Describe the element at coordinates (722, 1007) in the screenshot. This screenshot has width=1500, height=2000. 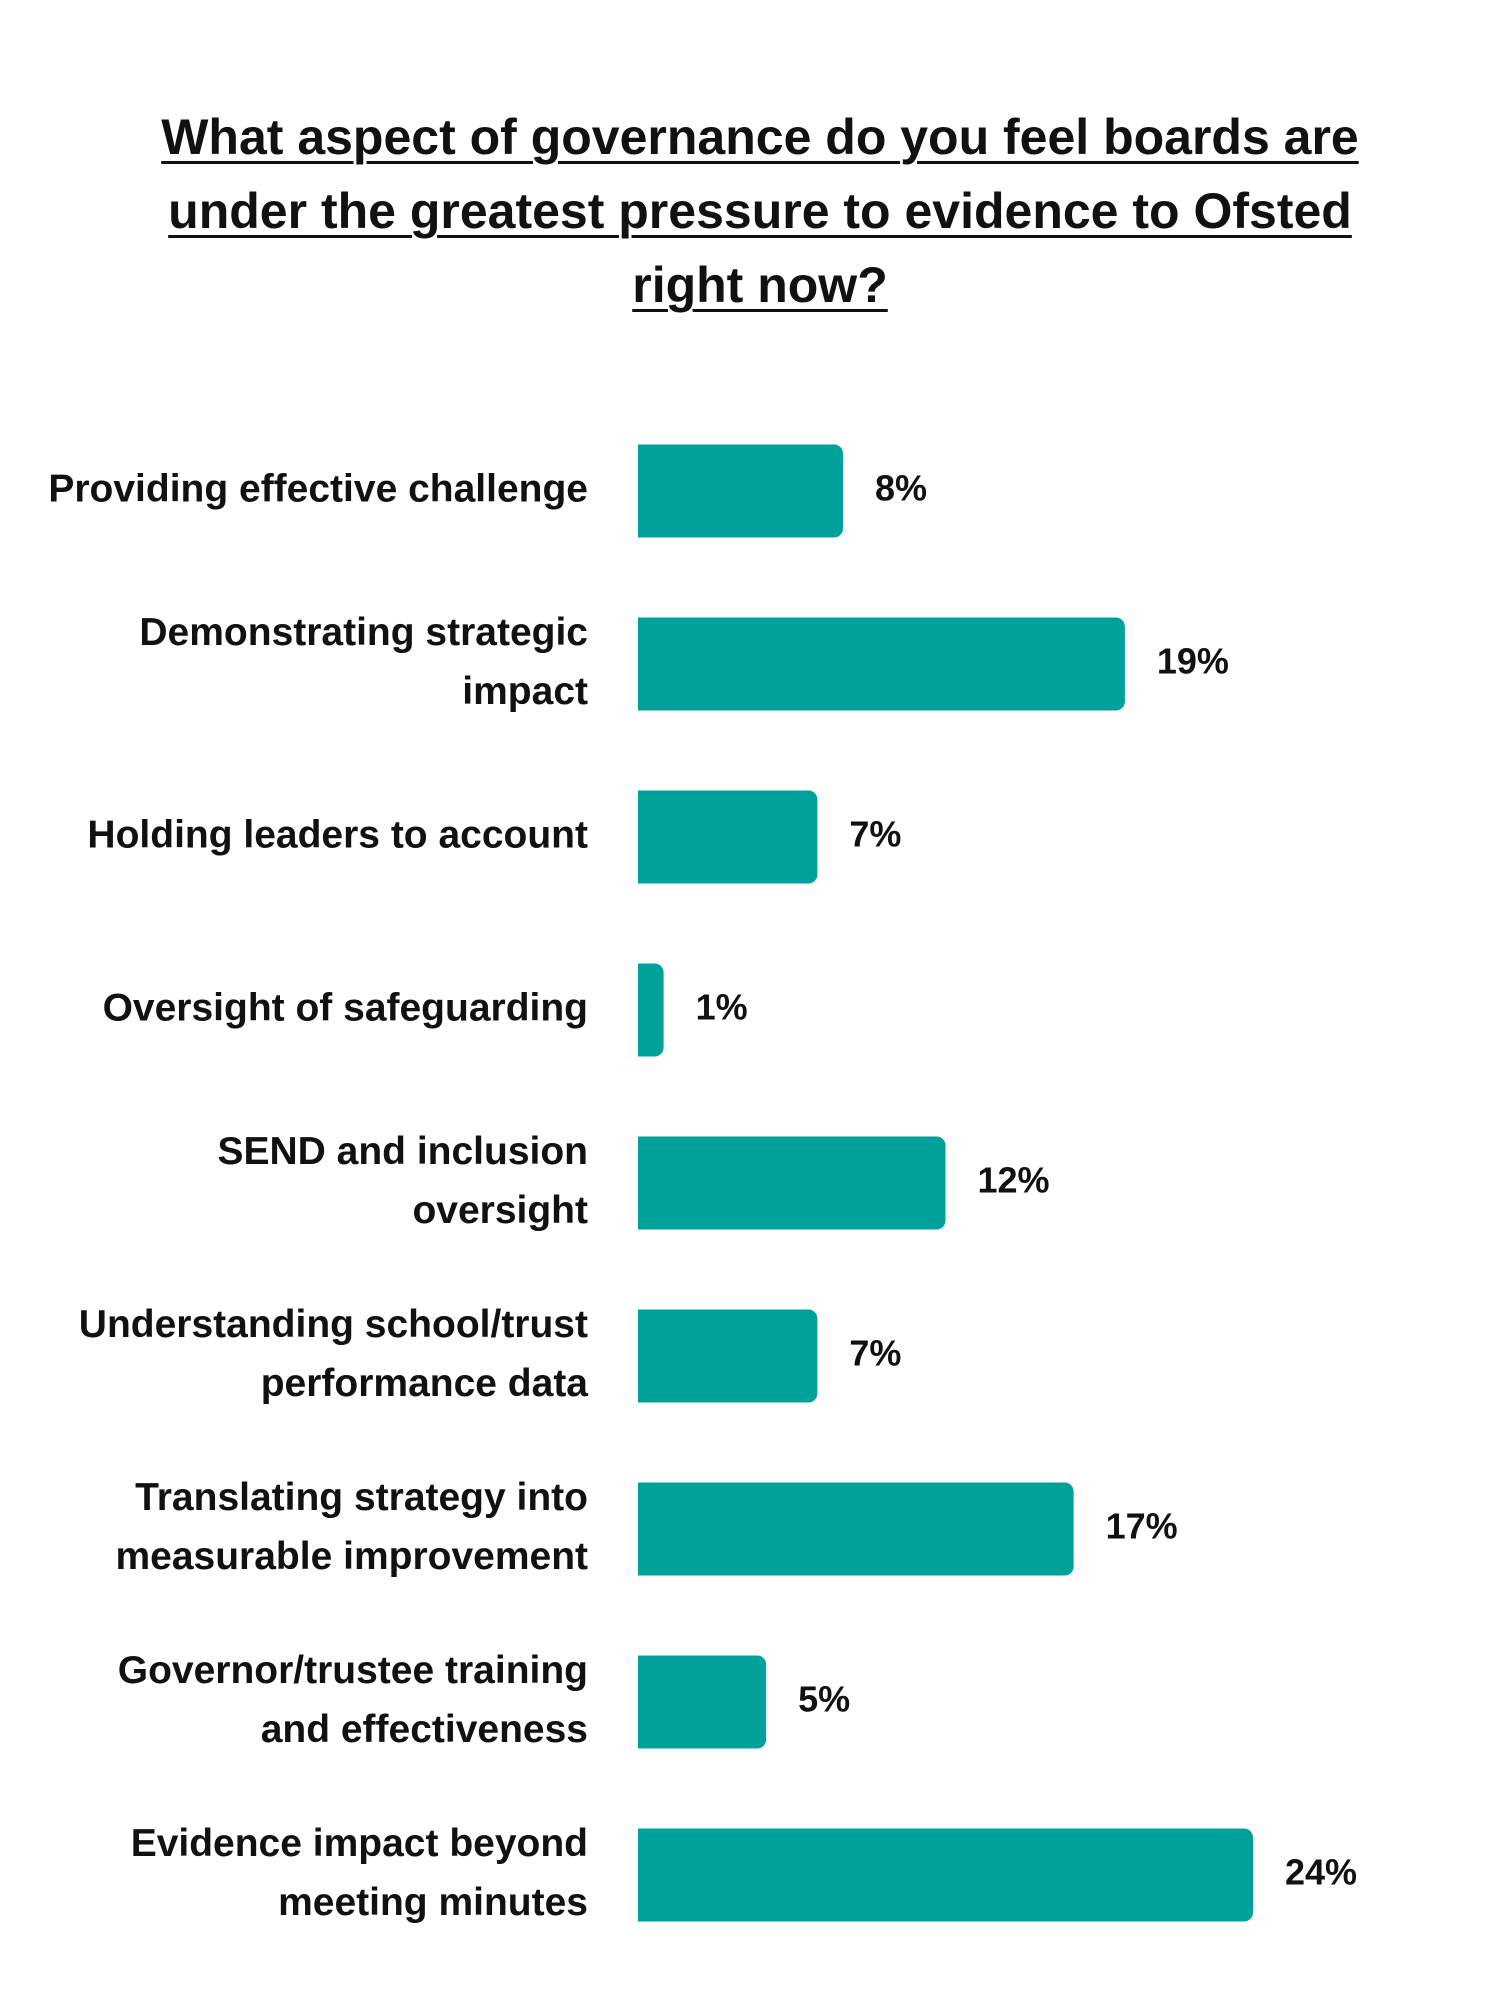
I see `value-label-3: 1%` at that location.